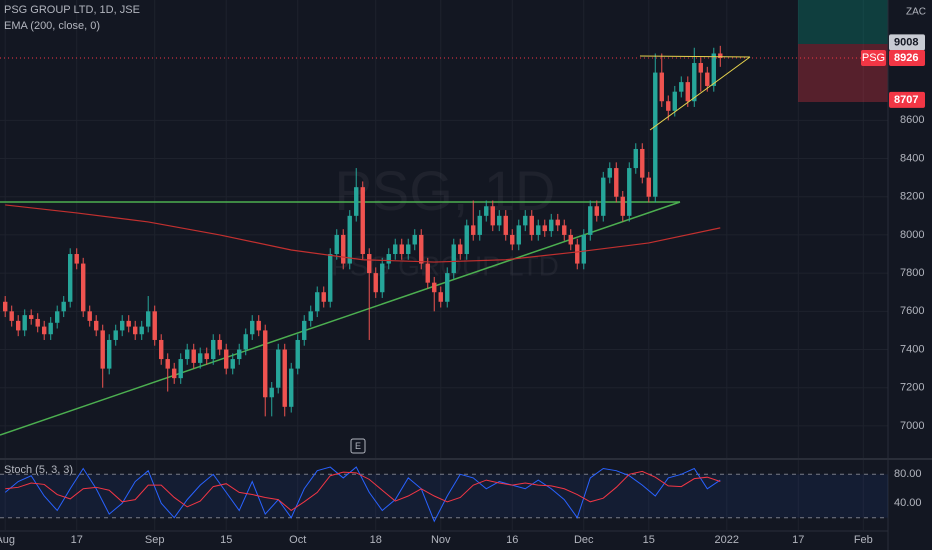 This screenshot has width=932, height=550. What do you see at coordinates (700, 93) in the screenshot?
I see `triangle-bottom` at bounding box center [700, 93].